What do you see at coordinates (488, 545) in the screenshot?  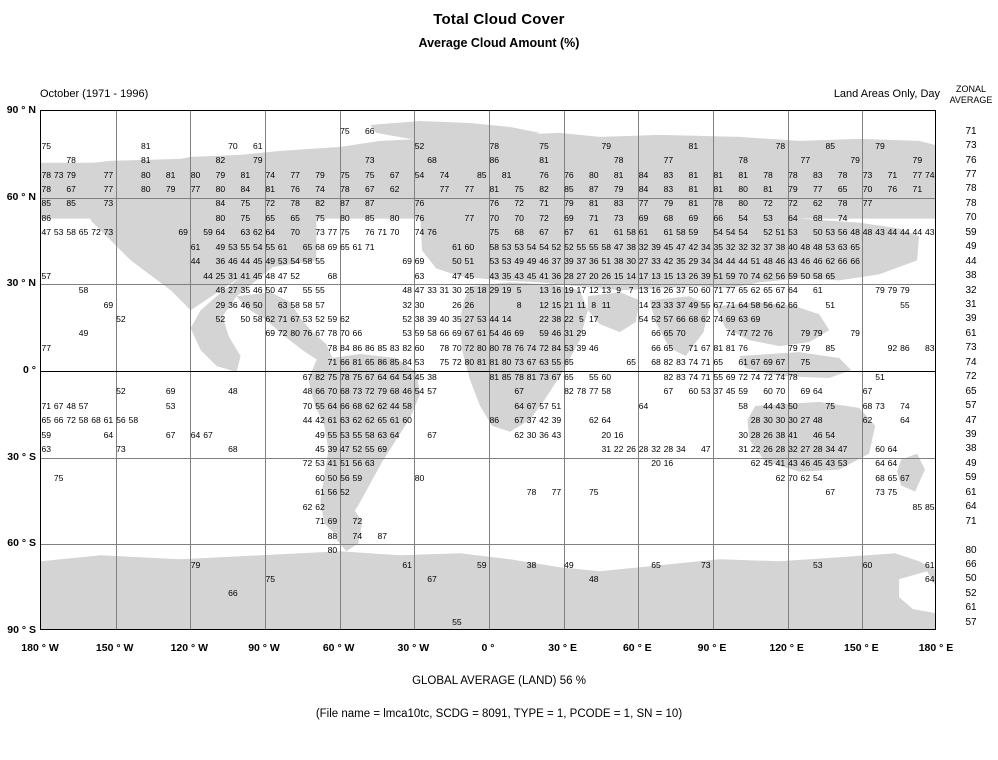 I see `parallel-gridline` at bounding box center [488, 545].